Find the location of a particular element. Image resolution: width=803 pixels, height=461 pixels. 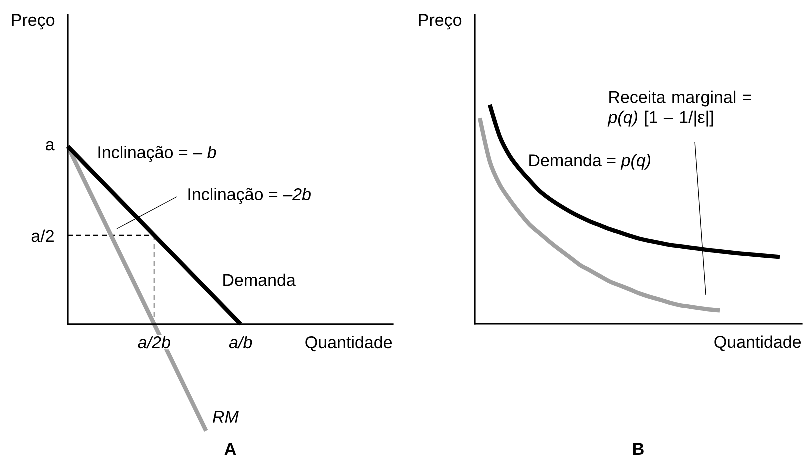

annotation: Inclinação = –2b is located at coordinates (249, 196).